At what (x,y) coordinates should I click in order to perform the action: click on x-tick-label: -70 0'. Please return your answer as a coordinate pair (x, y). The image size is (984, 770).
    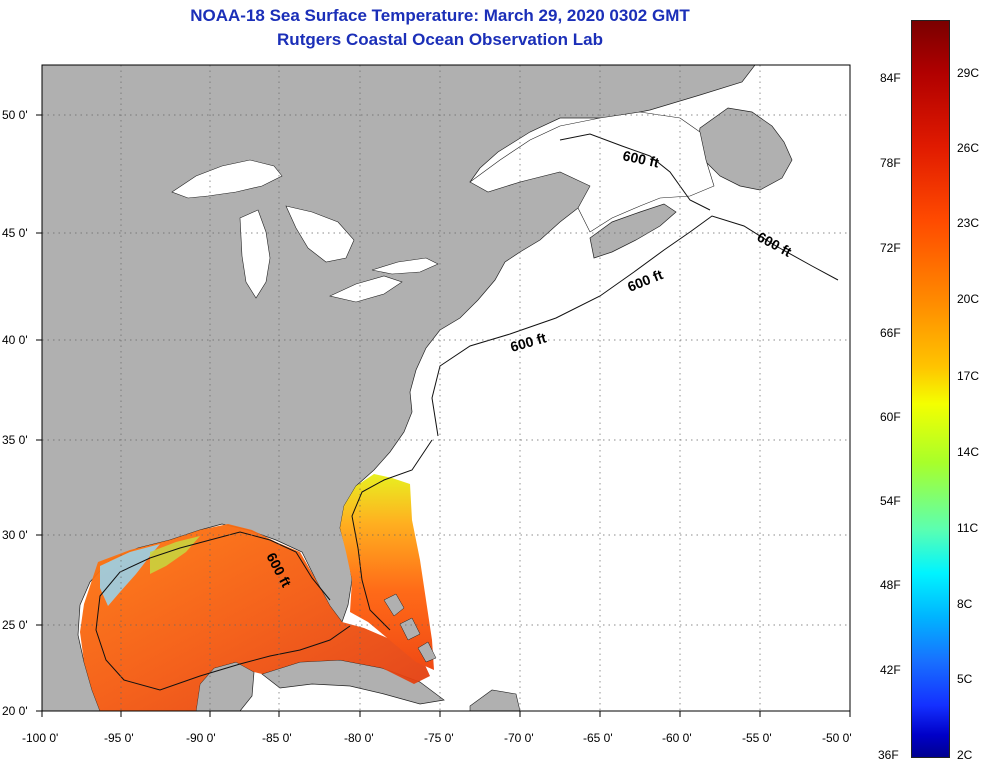
    Looking at the image, I should click on (519, 738).